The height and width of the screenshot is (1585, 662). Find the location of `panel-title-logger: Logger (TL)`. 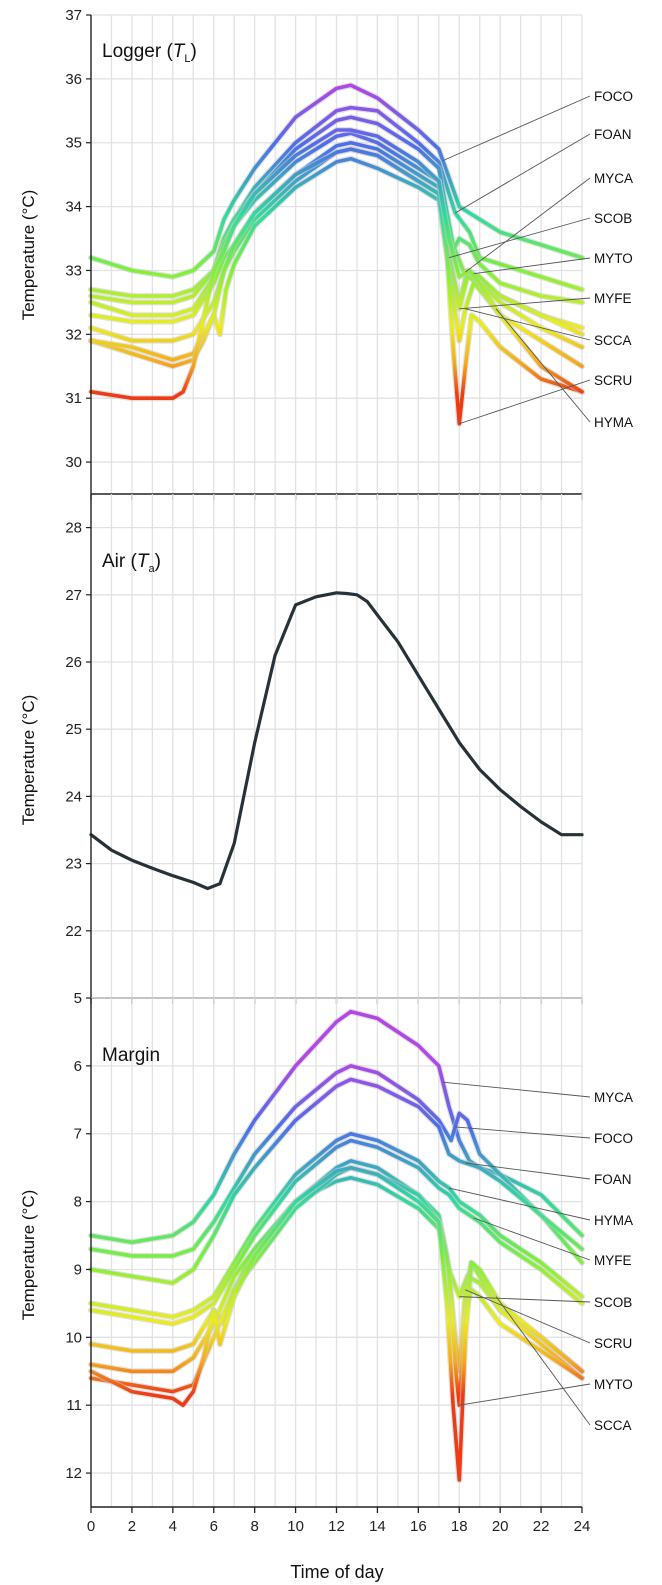

panel-title-logger: Logger (TL) is located at coordinates (149, 53).